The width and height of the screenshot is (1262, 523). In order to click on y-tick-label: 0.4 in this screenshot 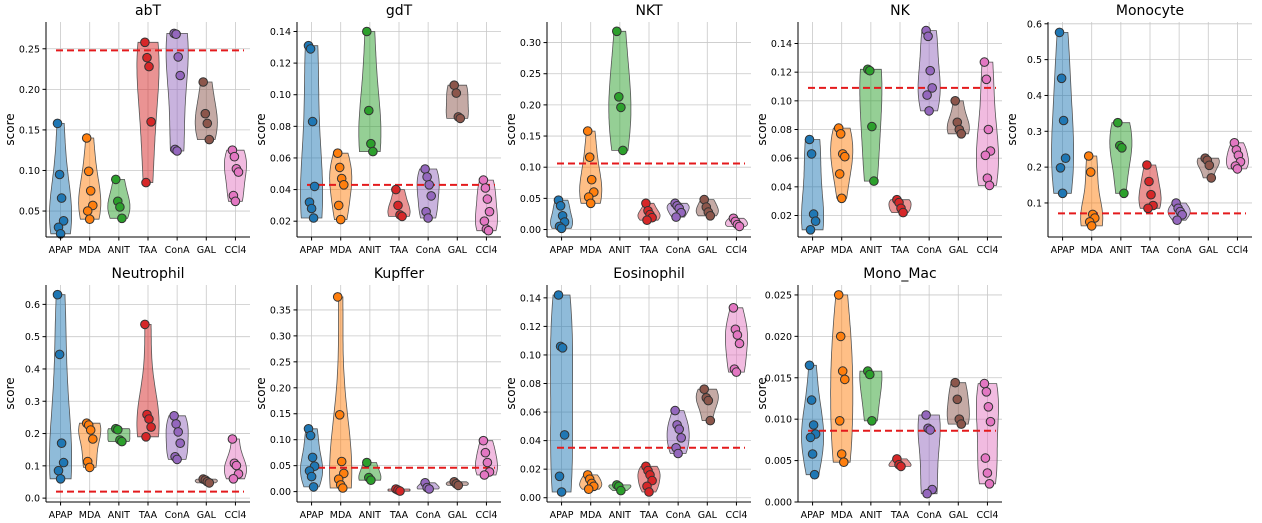, I will do `click(32, 369)`.